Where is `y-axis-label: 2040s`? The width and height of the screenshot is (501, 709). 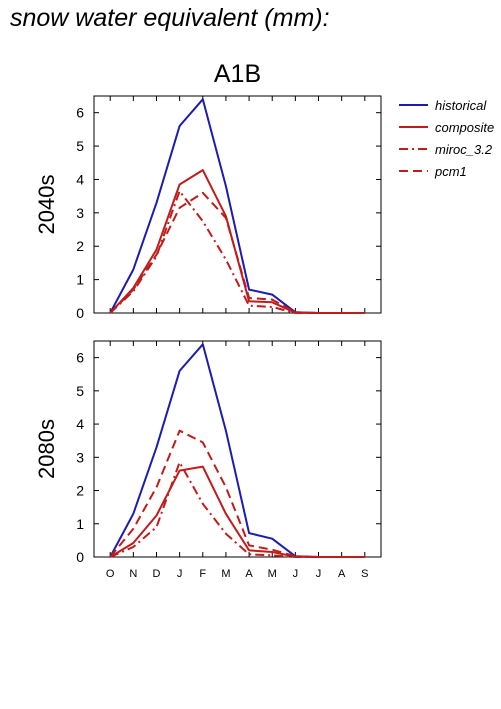 y-axis-label: 2040s is located at coordinates (46, 205).